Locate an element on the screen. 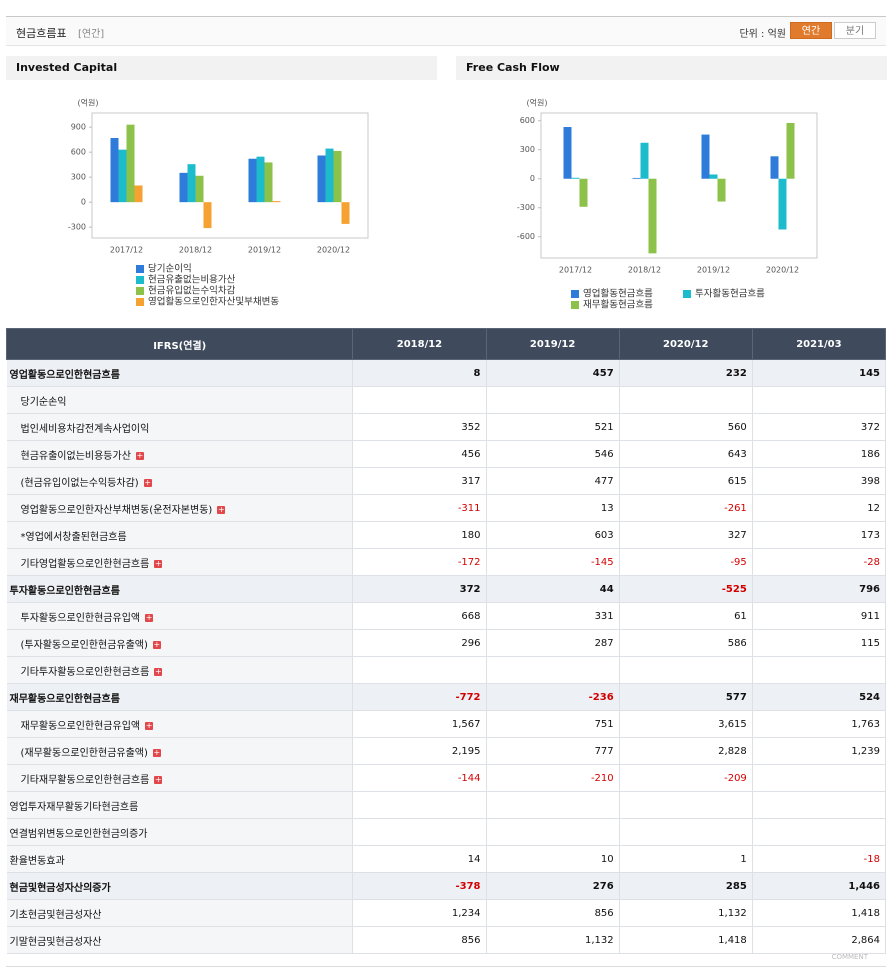 The width and height of the screenshot is (896, 975). row-label: 투자활동으로인한현금흐름 is located at coordinates (64, 591).